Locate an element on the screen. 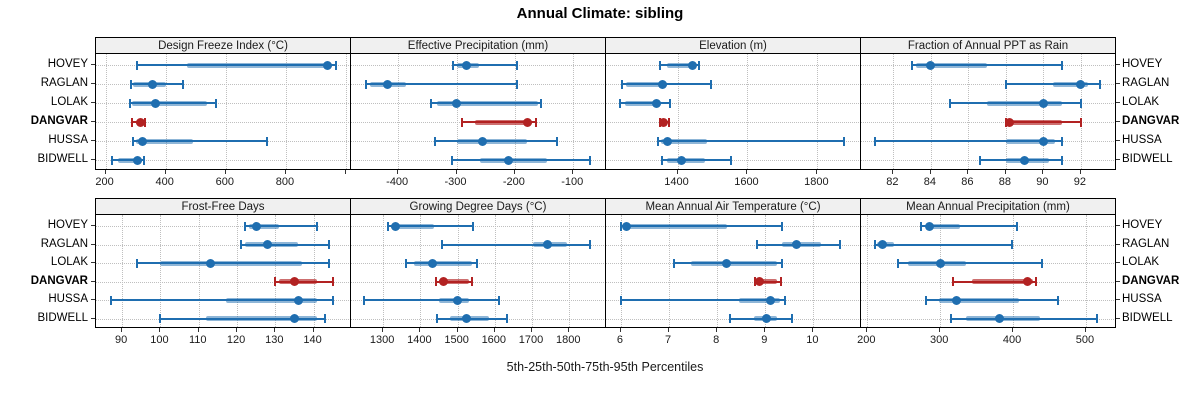 This screenshot has height=400, width=1200. station-label-left: BIDWELL is located at coordinates (63, 317).